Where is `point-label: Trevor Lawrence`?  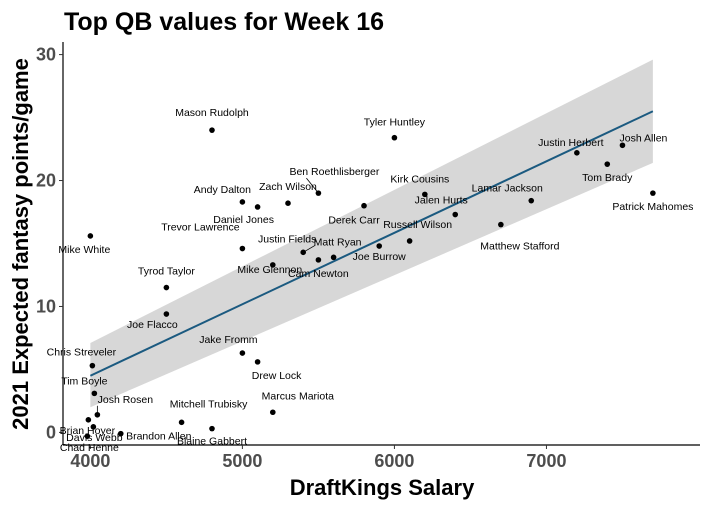
point-label: Trevor Lawrence is located at coordinates (200, 228).